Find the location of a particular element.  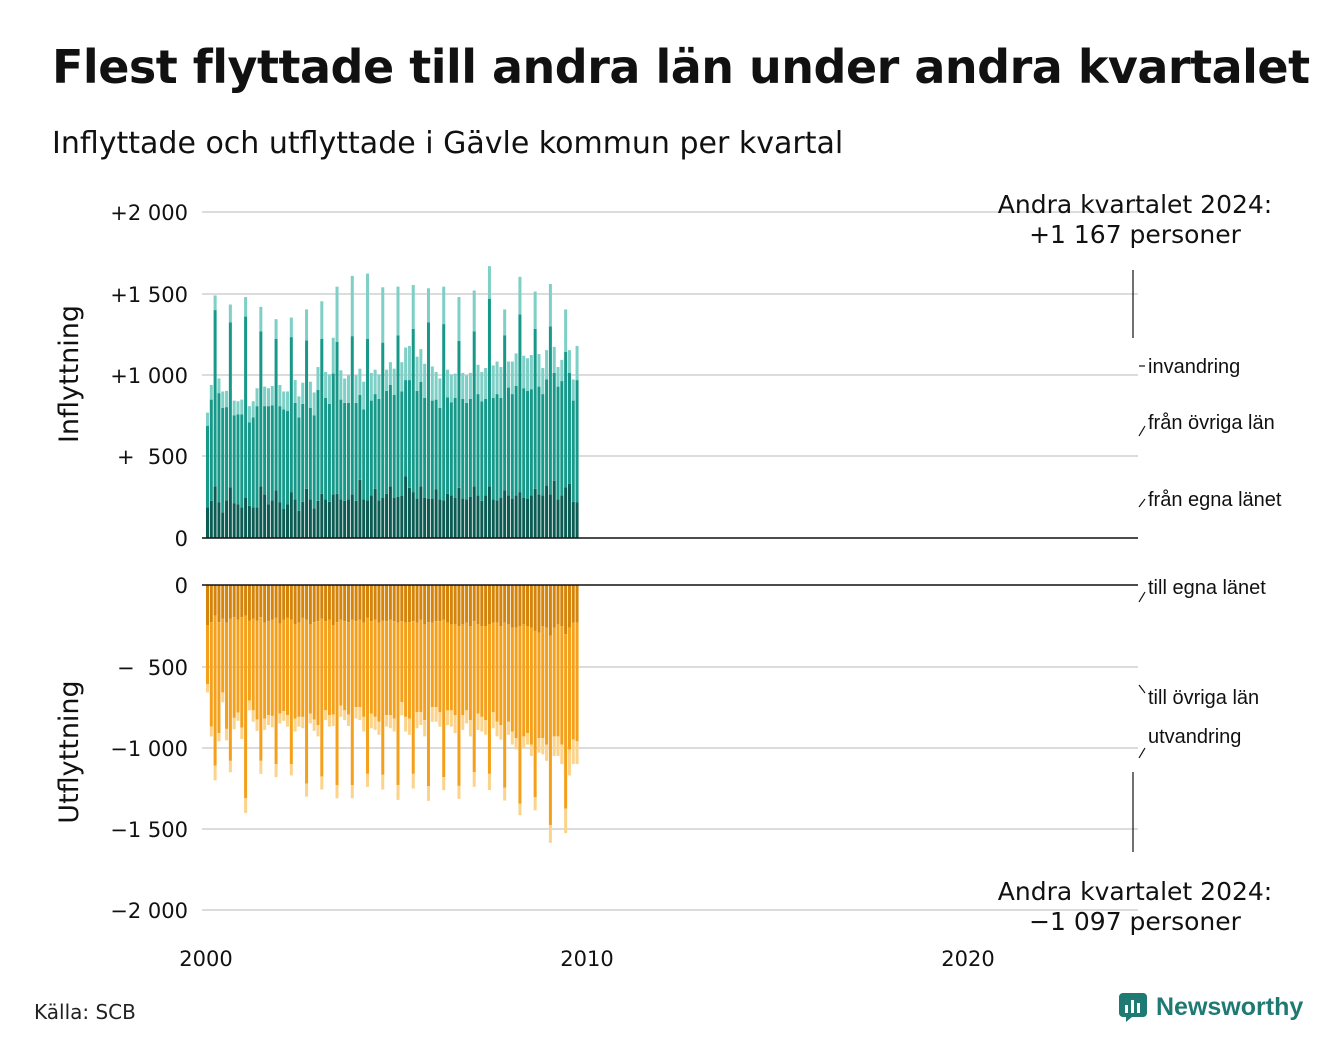

ytick-bottom: −2 000 is located at coordinates (149, 911).